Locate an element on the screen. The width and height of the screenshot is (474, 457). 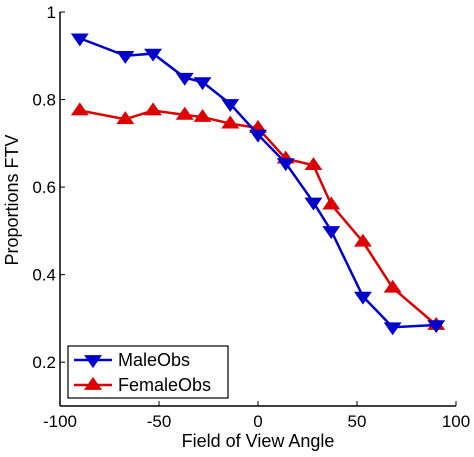
legend-item-femaleobs: FemaleObs is located at coordinates (142, 385).